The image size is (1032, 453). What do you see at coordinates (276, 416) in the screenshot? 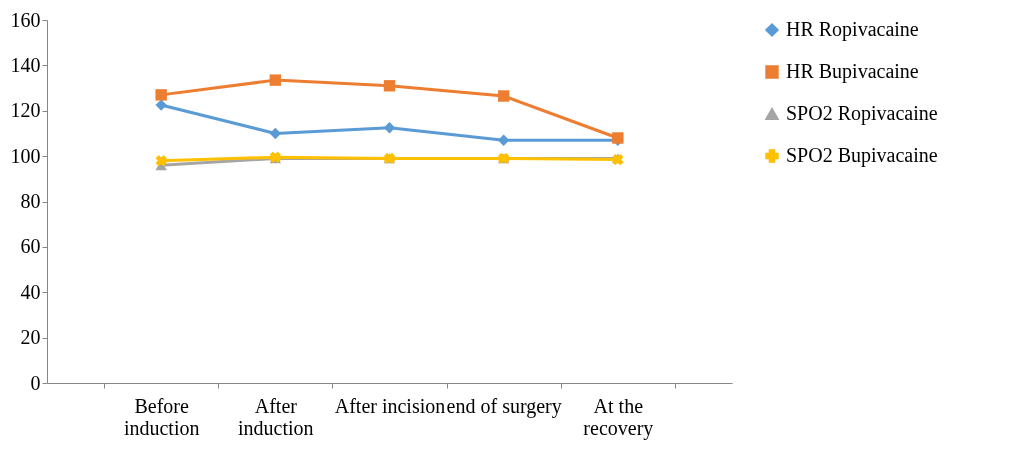
I see `x-tick-label: After induction` at bounding box center [276, 416].